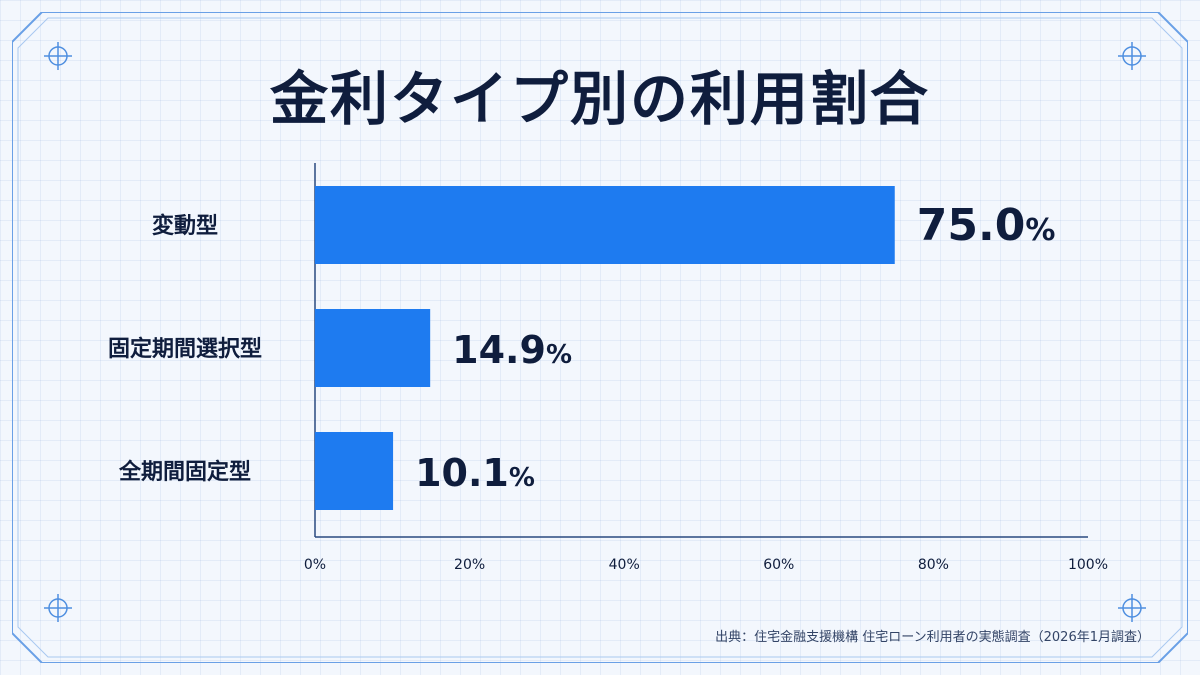 This screenshot has height=675, width=1200. Describe the element at coordinates (315, 565) in the screenshot. I see `x-tick-label: 0%` at that location.